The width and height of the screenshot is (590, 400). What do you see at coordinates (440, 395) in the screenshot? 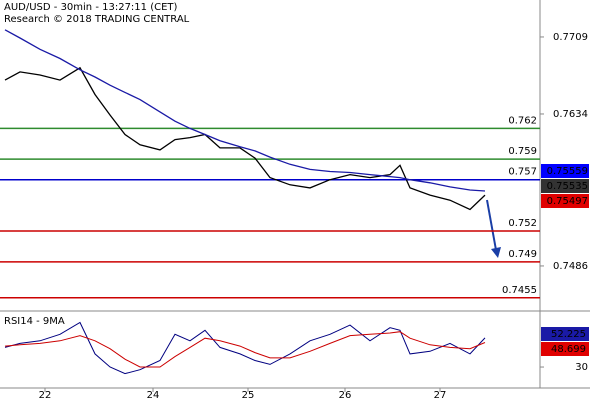
I see `x-tick-label: 27` at bounding box center [440, 395].